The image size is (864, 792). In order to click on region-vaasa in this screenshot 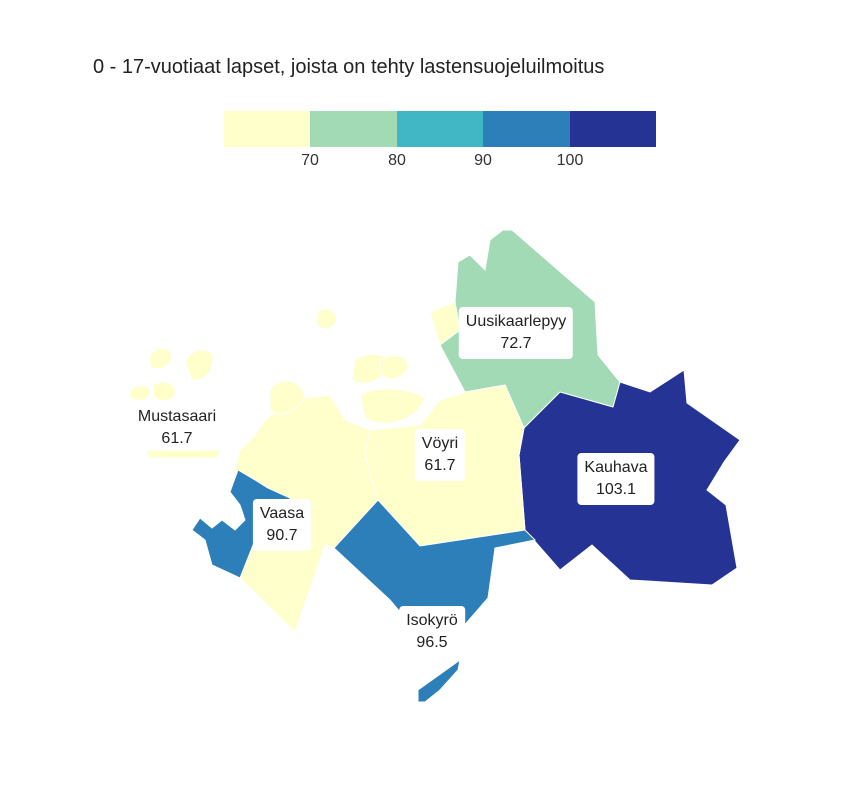, I will do `click(246, 524)`.